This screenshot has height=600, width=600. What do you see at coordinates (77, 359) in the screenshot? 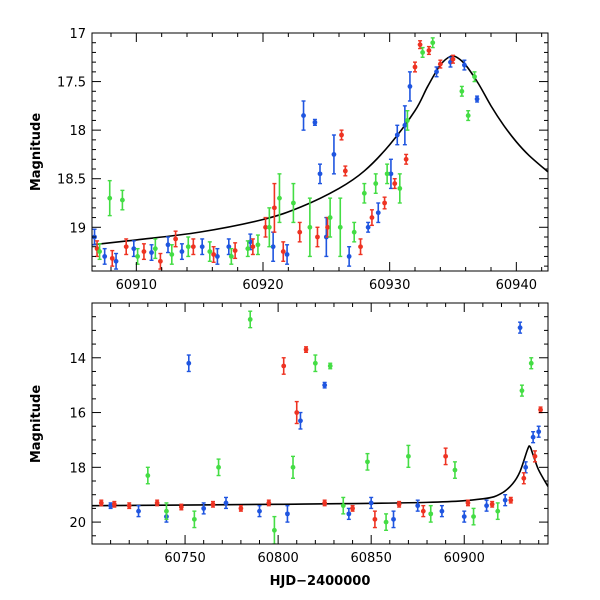
I see `y-tick-label: 14` at bounding box center [77, 359].